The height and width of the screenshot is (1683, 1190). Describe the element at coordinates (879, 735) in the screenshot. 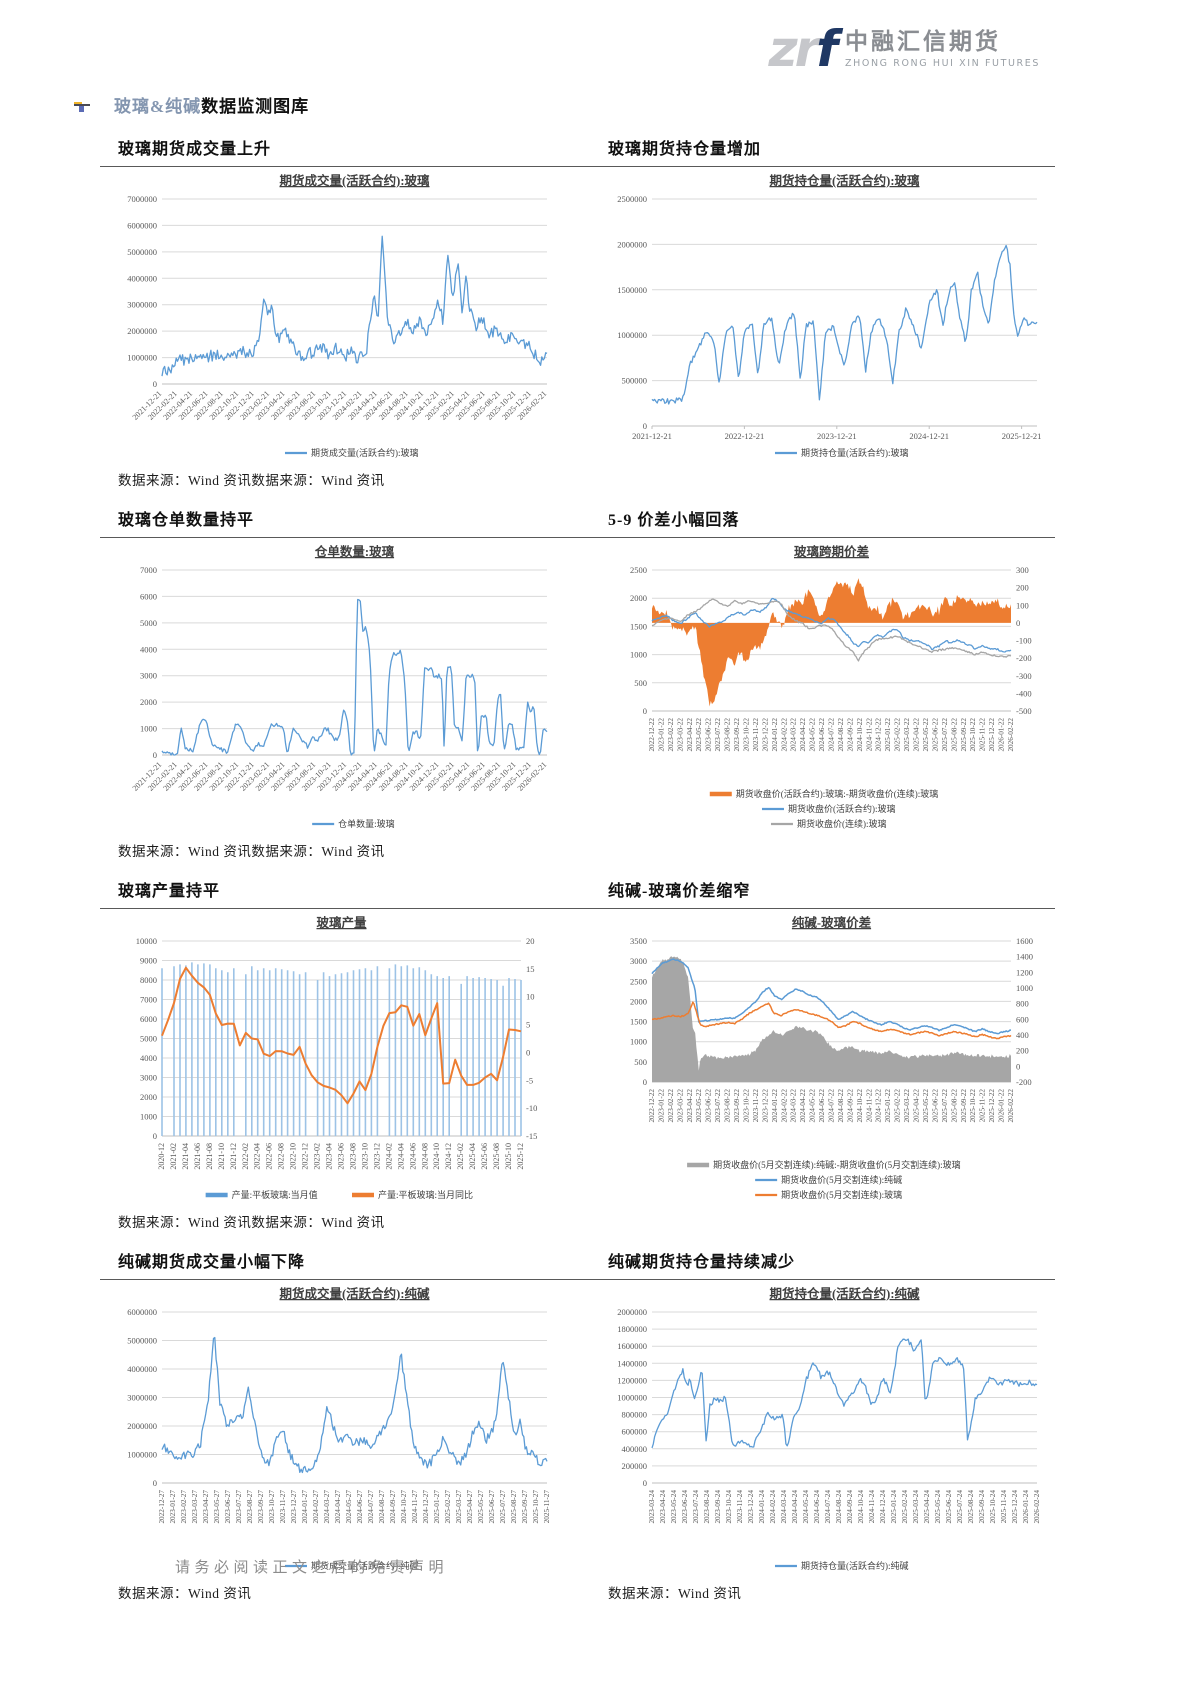

I see `svg-text: 2024-12-22` at that location.